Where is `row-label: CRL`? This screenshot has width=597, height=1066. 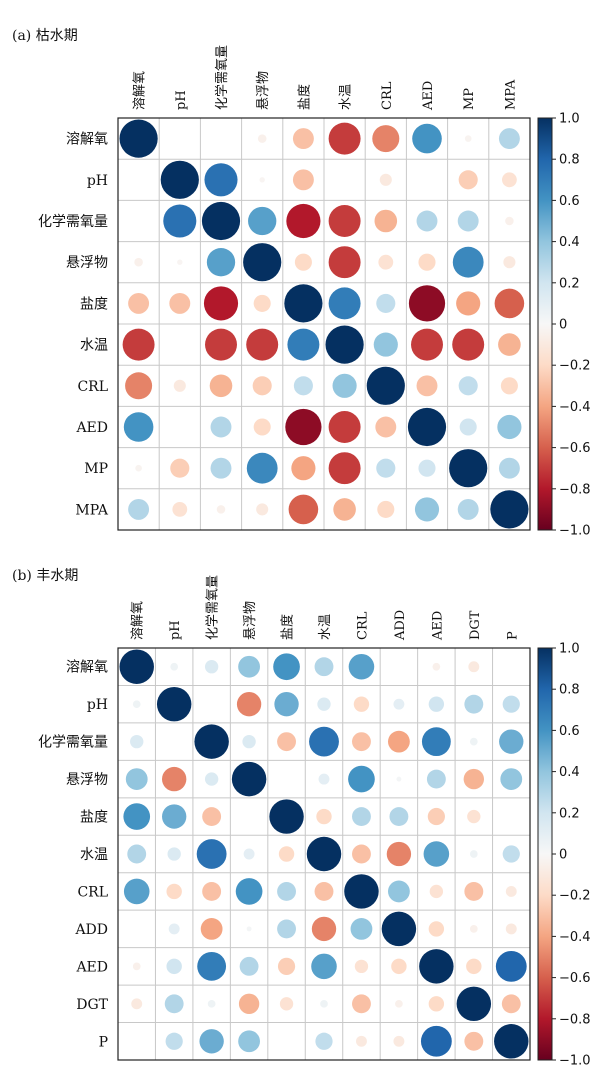 row-label: CRL is located at coordinates (92, 387).